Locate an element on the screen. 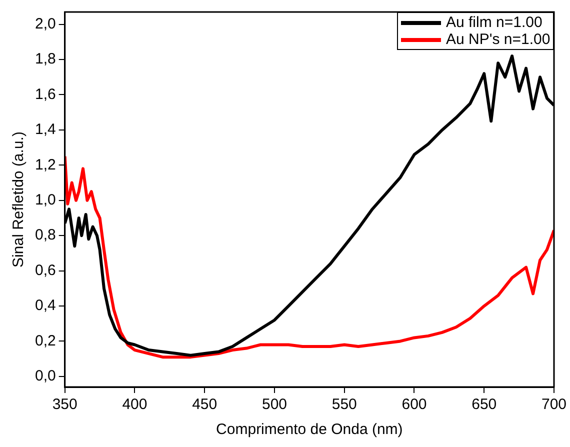 The height and width of the screenshot is (447, 570). y-tick-label: 0,2 is located at coordinates (45, 341).